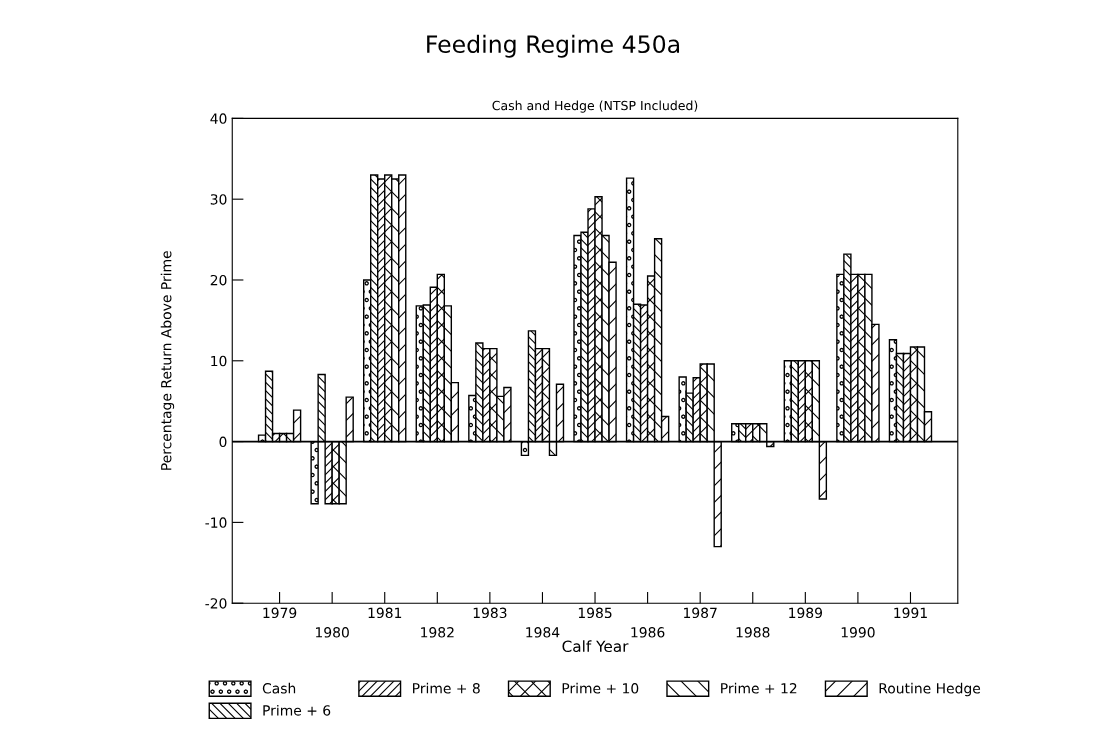 The width and height of the screenshot is (1106, 754). Describe the element at coordinates (648, 632) in the screenshot. I see `x-tick-label: 1986` at that location.